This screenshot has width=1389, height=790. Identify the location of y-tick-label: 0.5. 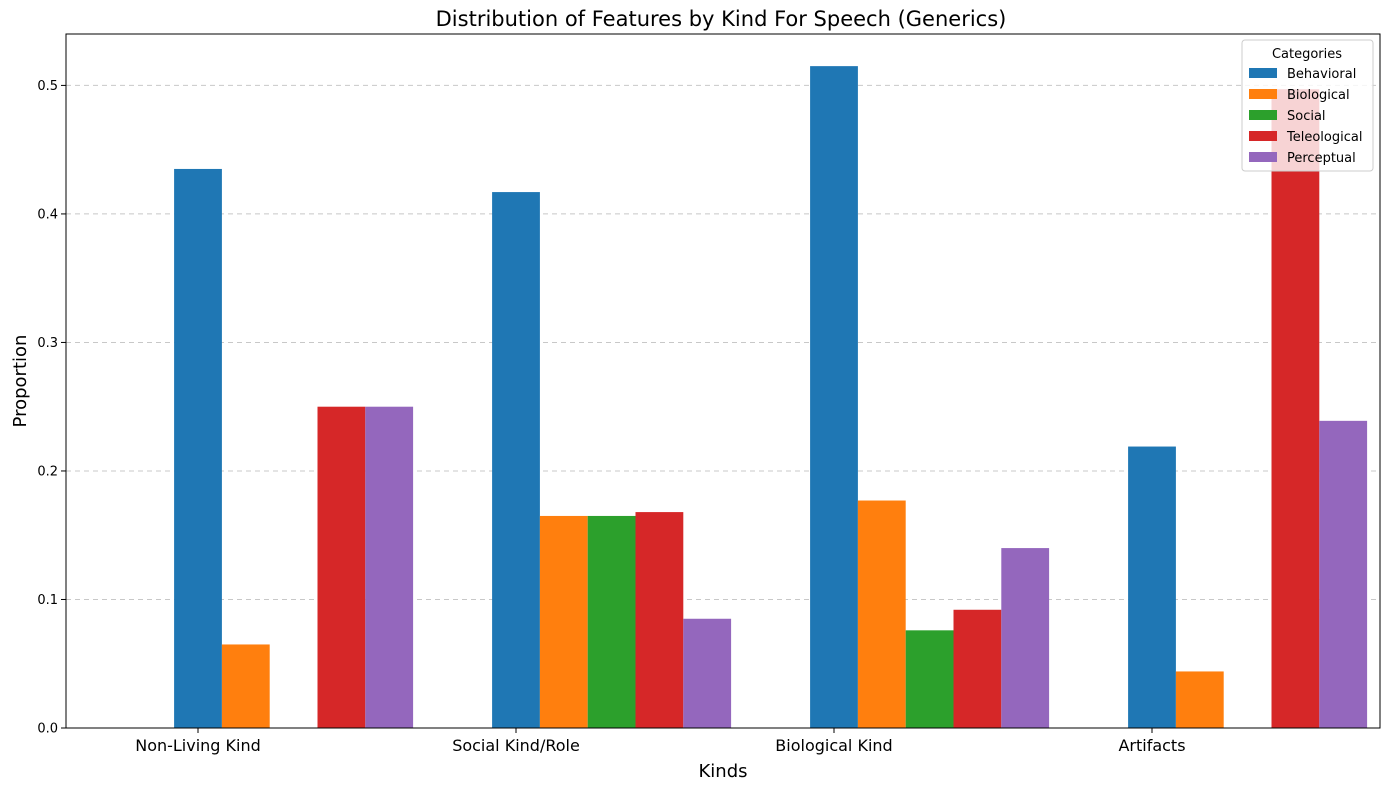
(47, 86).